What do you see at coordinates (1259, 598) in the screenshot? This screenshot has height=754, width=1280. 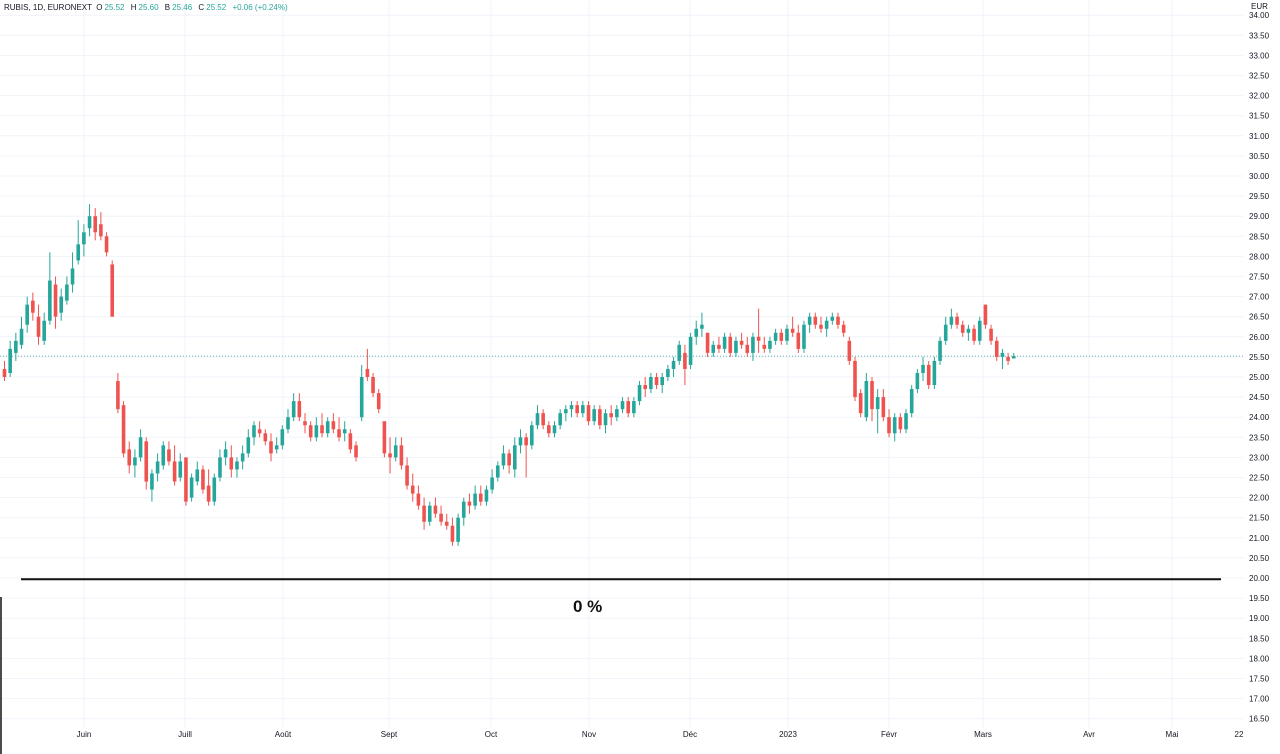 I see `price-tick-label: 19.50` at bounding box center [1259, 598].